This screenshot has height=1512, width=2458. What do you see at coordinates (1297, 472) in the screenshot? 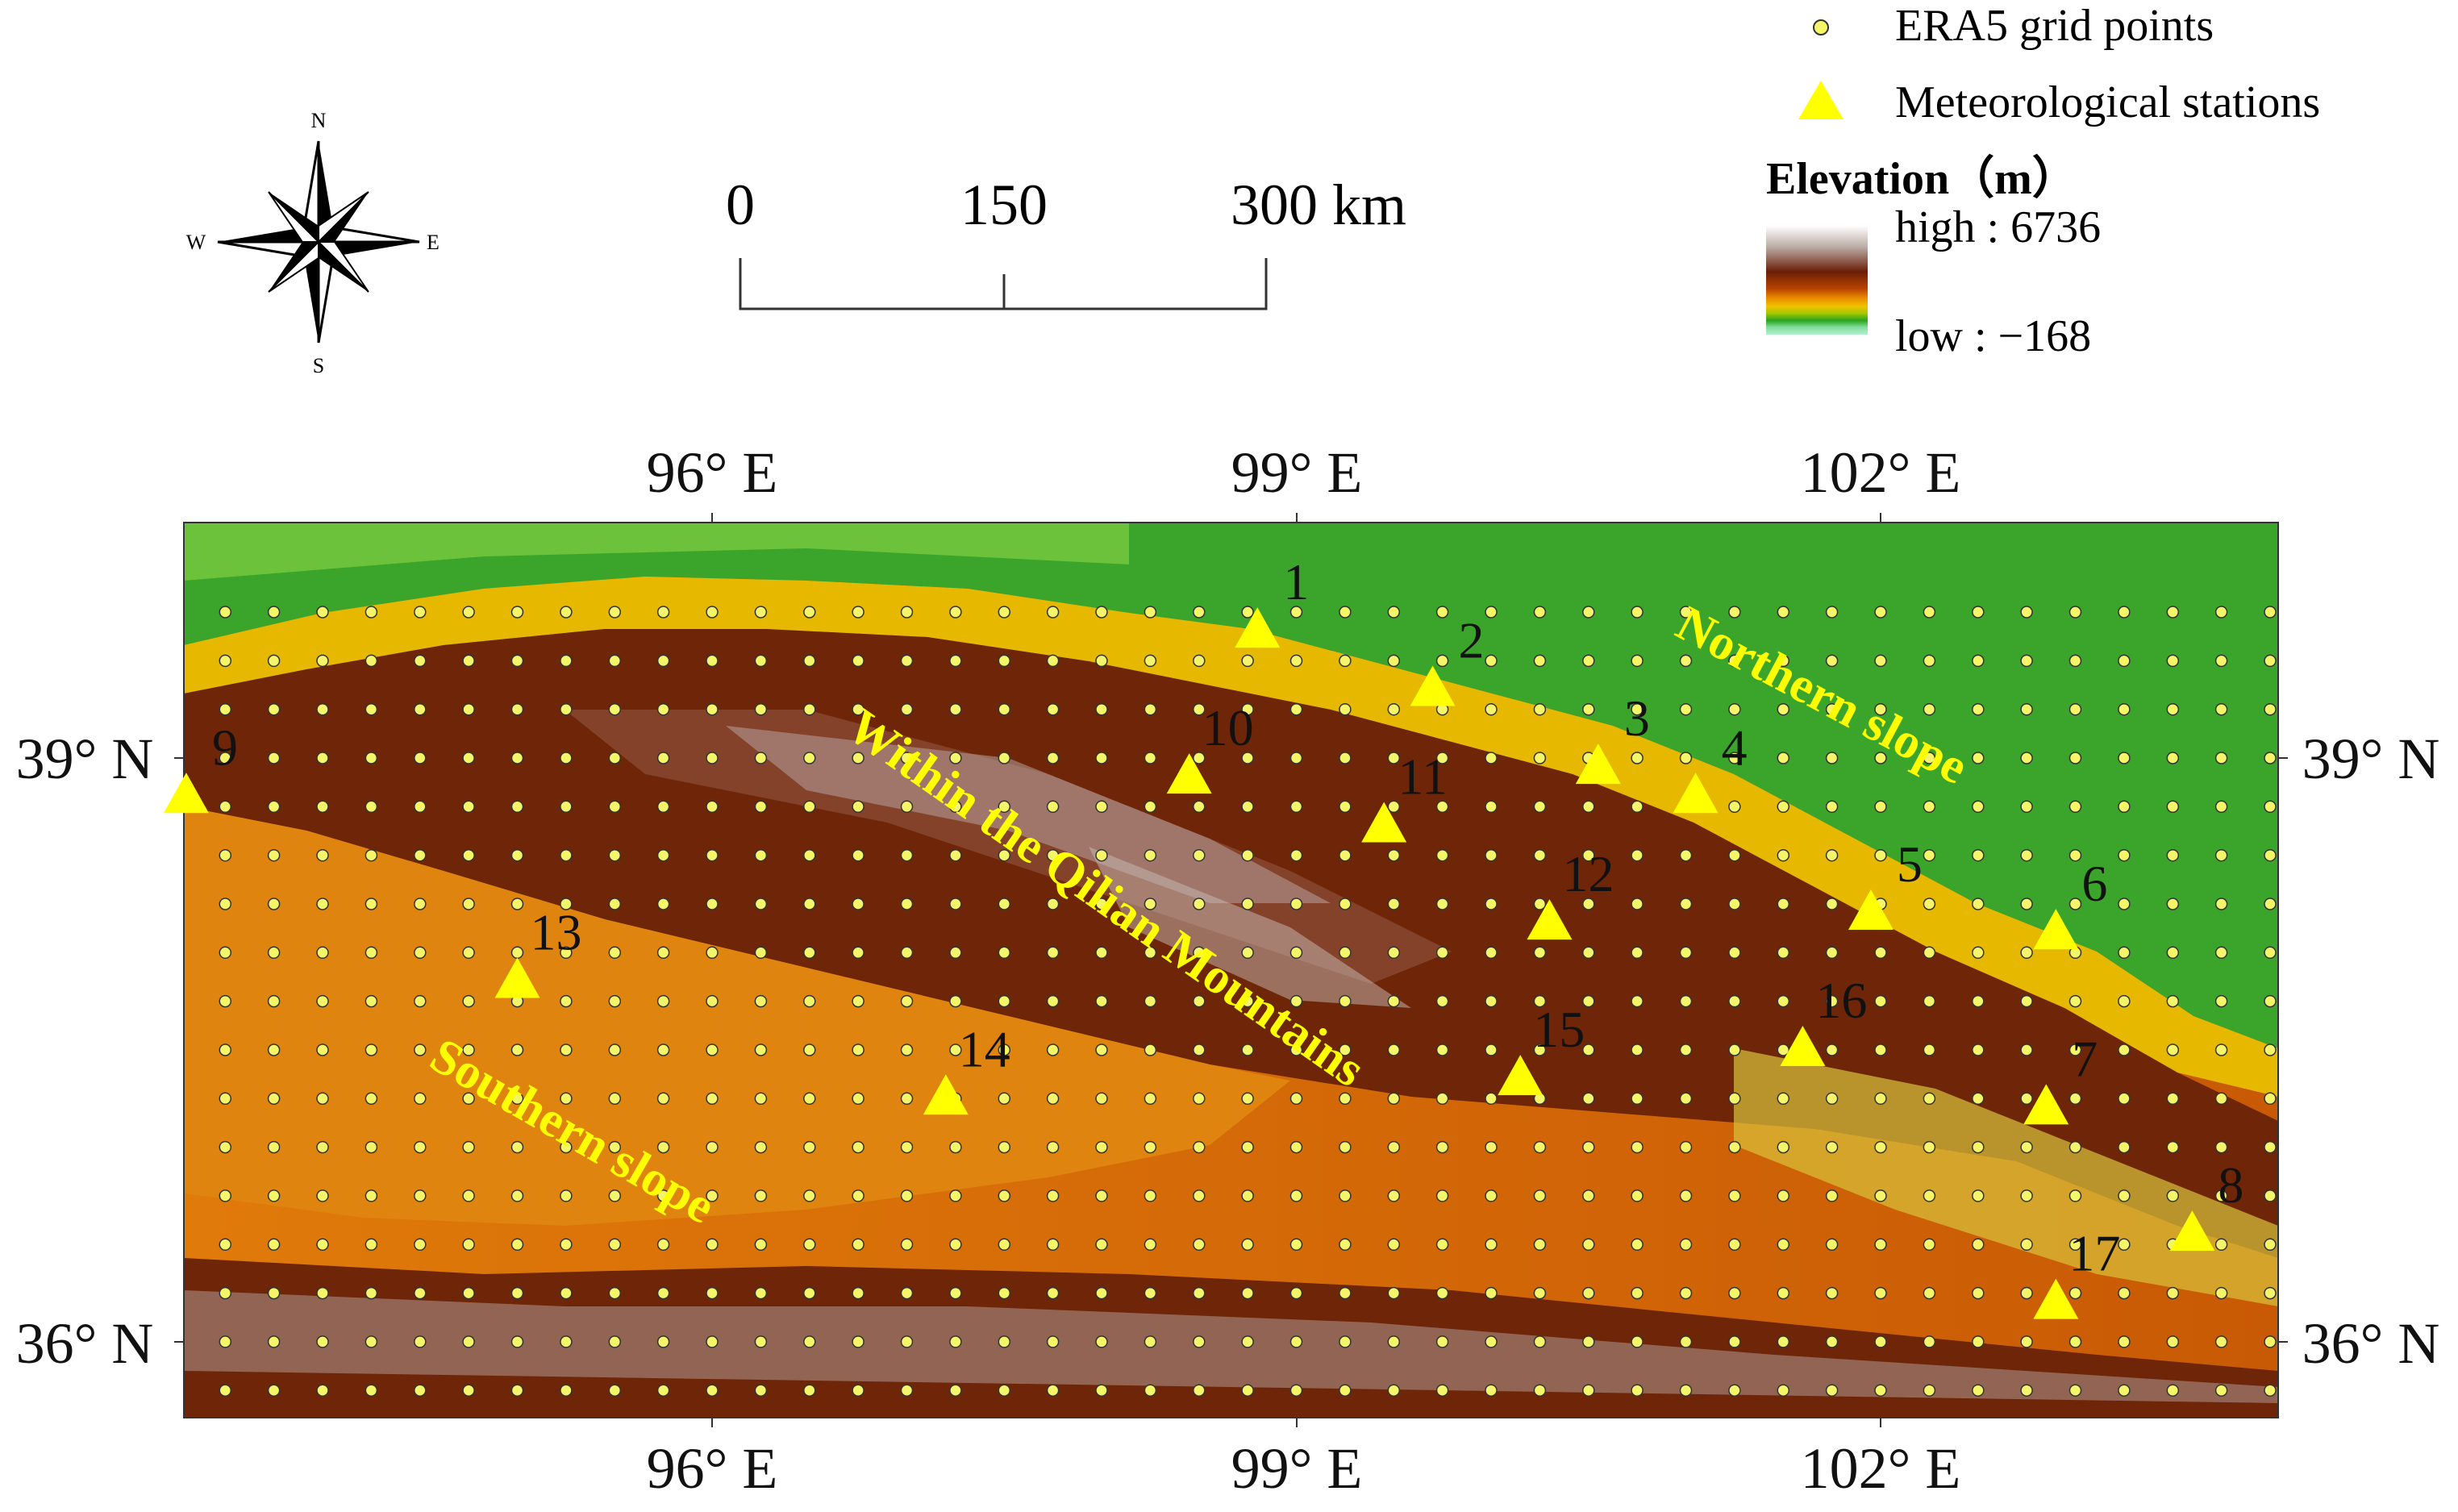
I see `lon-label-99-top: 99° E` at bounding box center [1297, 472].